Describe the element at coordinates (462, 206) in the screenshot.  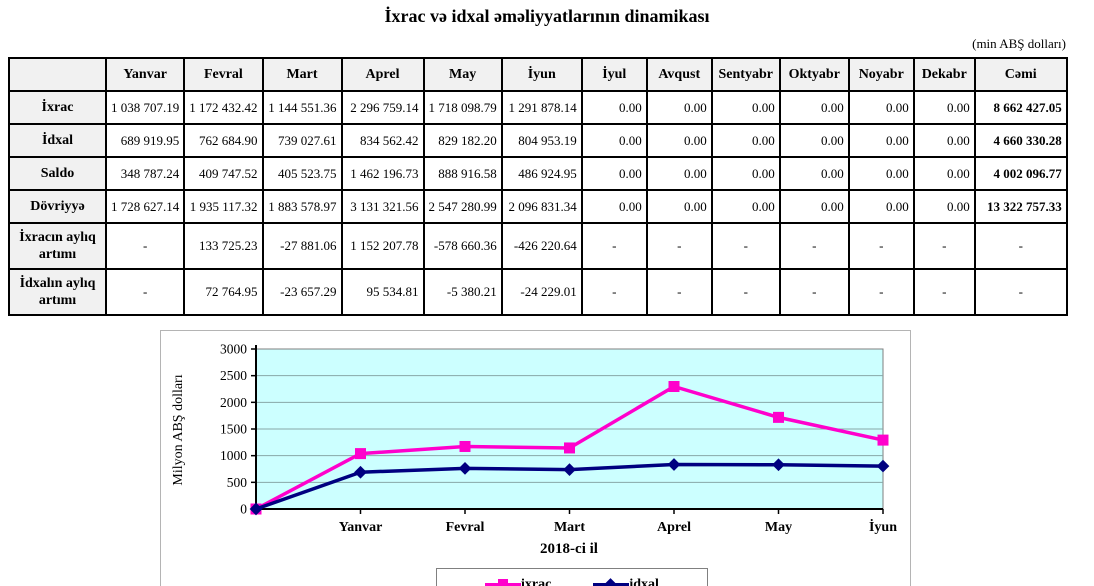
I see `table-cell: 2 547 280.99` at that location.